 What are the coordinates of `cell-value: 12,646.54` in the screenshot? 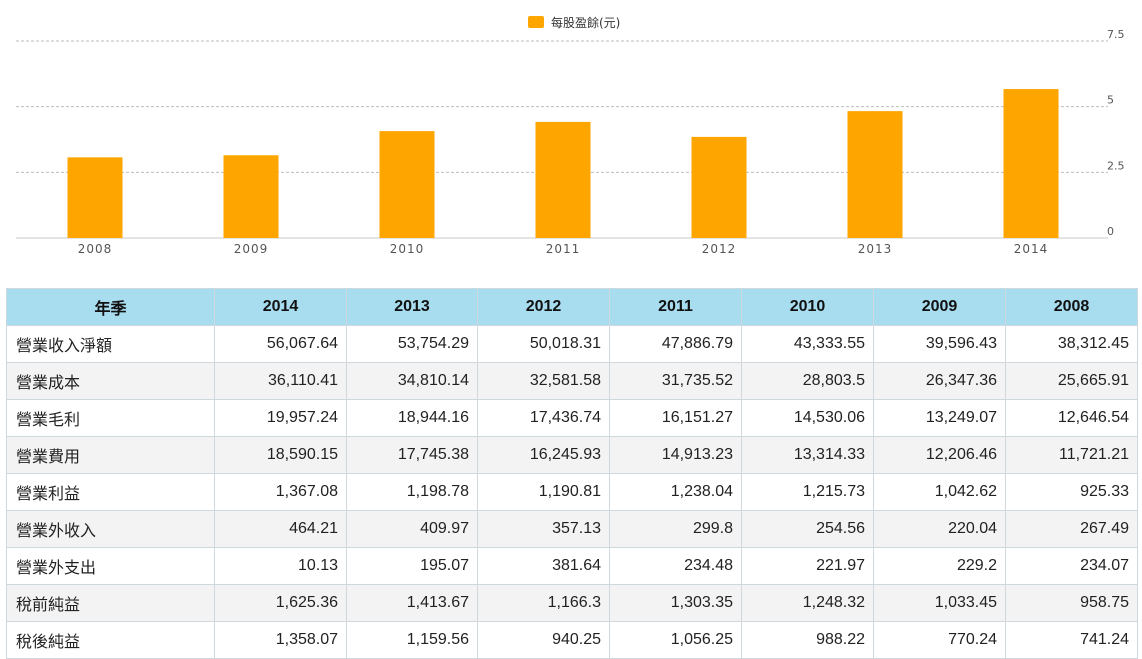 It's located at (1071, 418).